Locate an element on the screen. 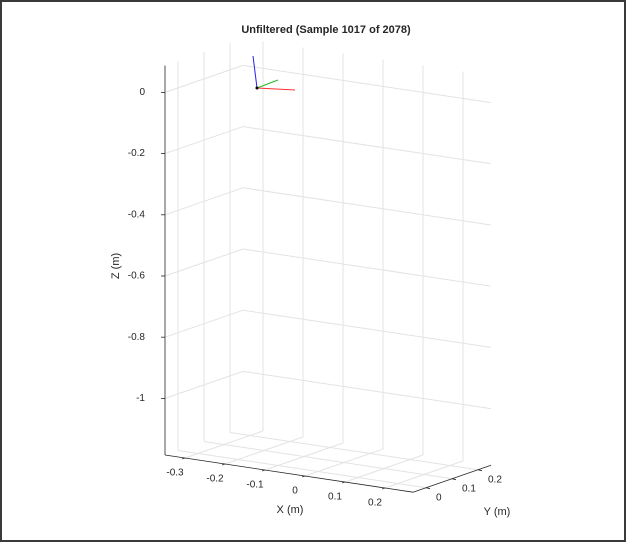  y-tick-label: 0.1 is located at coordinates (469, 488).